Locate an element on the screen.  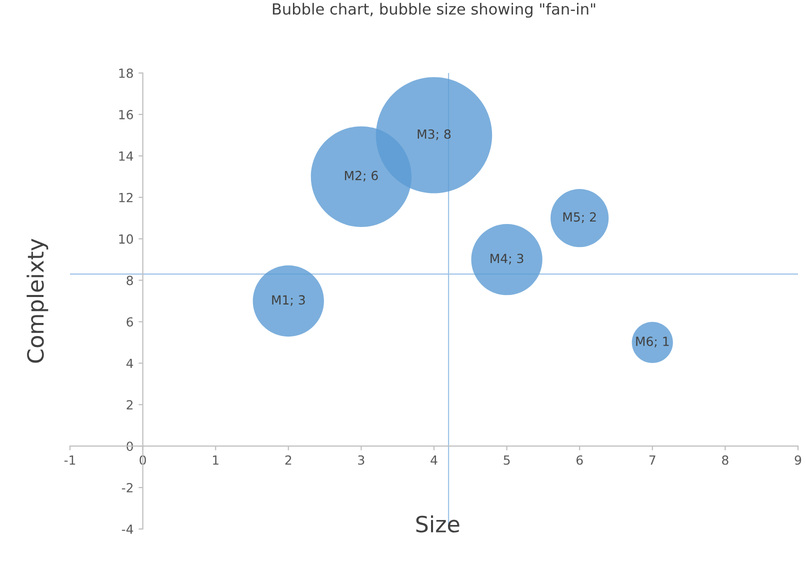
y-tick-label: -2 is located at coordinates (127, 487).